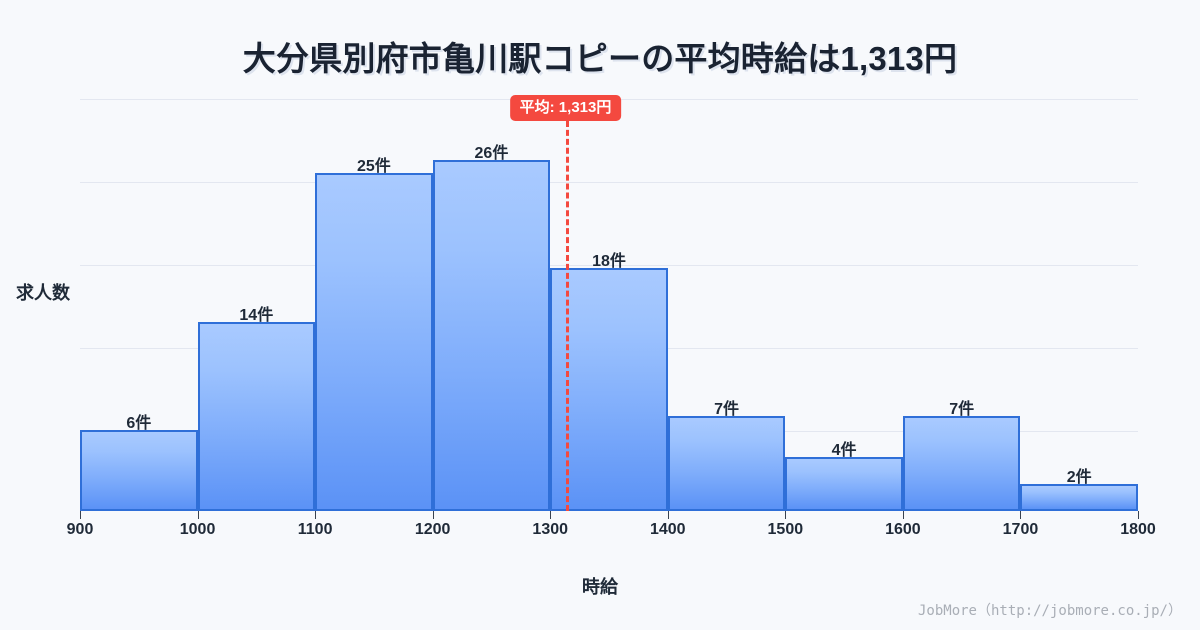 The height and width of the screenshot is (630, 1200). I want to click on chart-title: 大分県別府市亀川駅コピーの平均時給は1,313円, so click(600, 58).